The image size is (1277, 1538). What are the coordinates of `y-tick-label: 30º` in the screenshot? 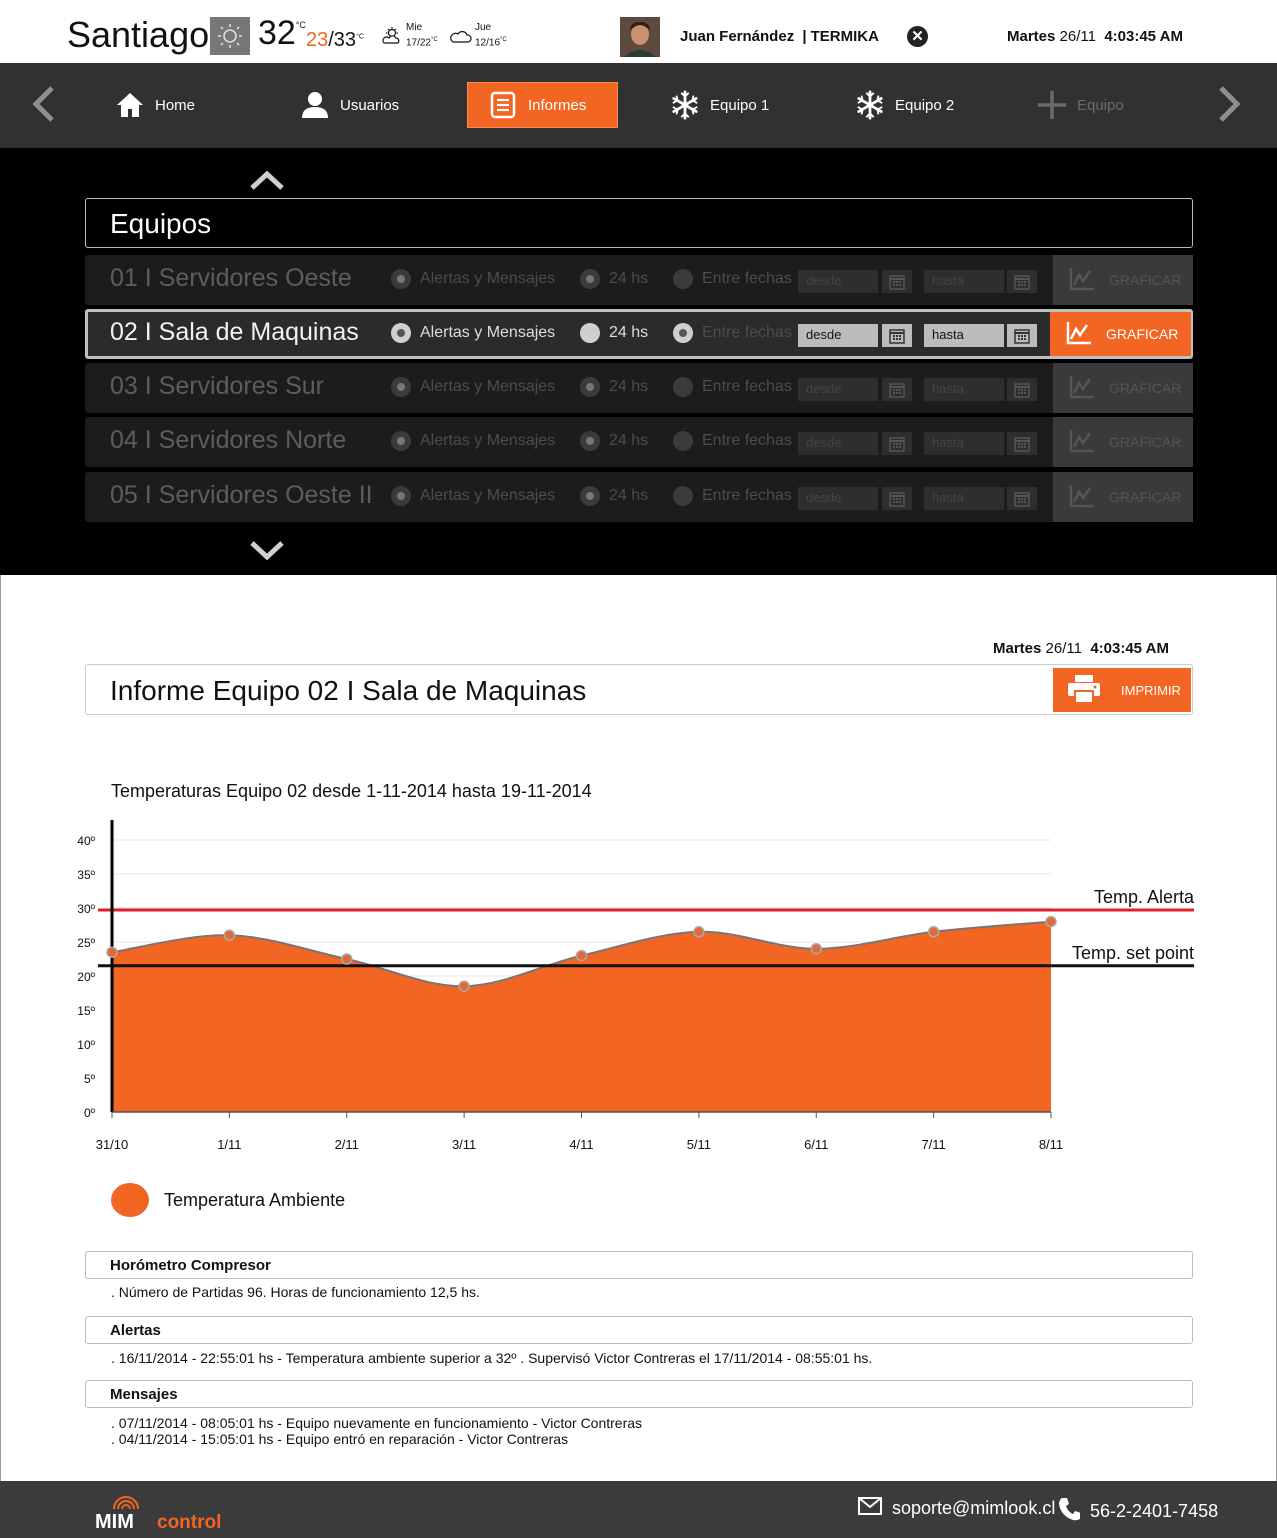 It's located at (86, 909).